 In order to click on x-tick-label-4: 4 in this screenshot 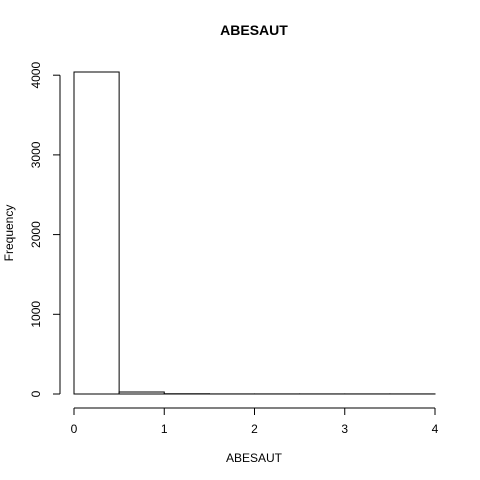, I will do `click(435, 429)`.